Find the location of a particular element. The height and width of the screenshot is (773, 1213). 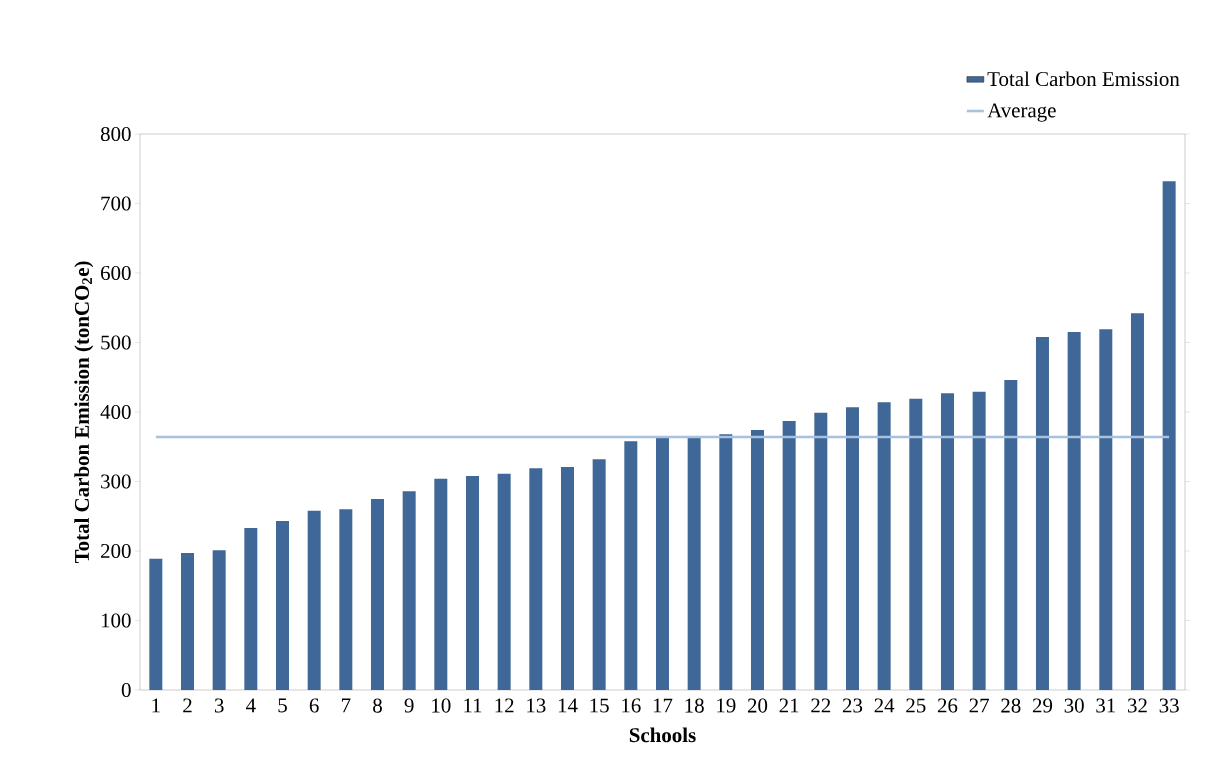

x-tick-label: 2 is located at coordinates (187, 705).